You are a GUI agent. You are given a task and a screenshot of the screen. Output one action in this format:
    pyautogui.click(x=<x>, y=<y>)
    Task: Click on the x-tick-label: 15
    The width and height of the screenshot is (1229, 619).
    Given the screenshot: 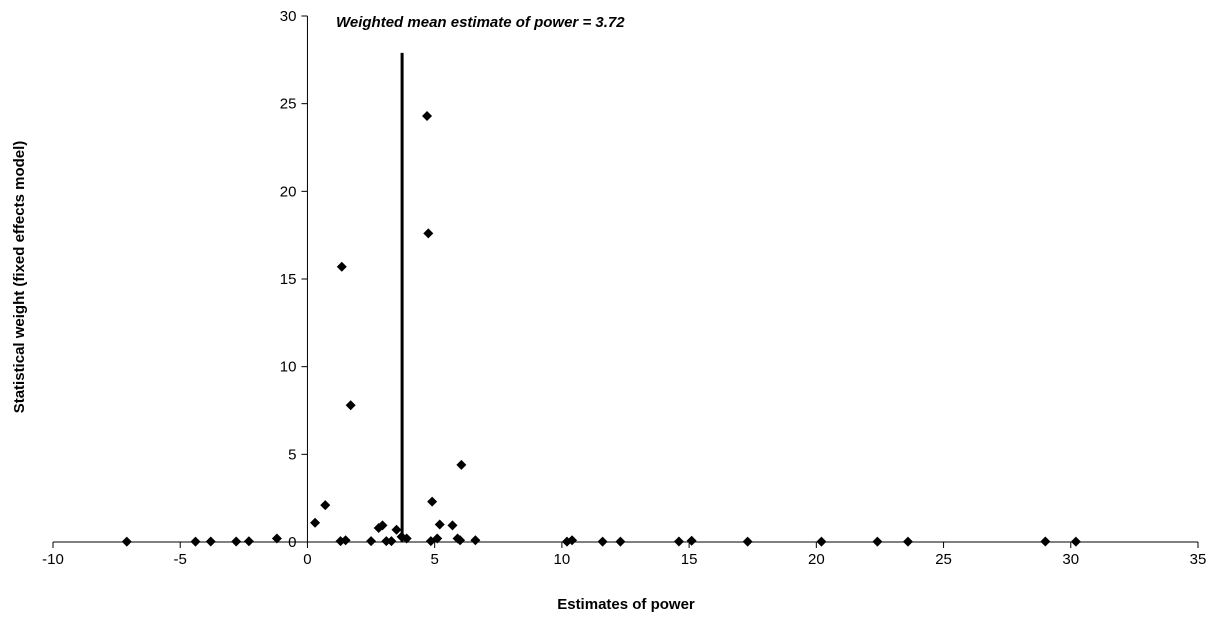 What is the action you would take?
    pyautogui.click(x=689, y=559)
    